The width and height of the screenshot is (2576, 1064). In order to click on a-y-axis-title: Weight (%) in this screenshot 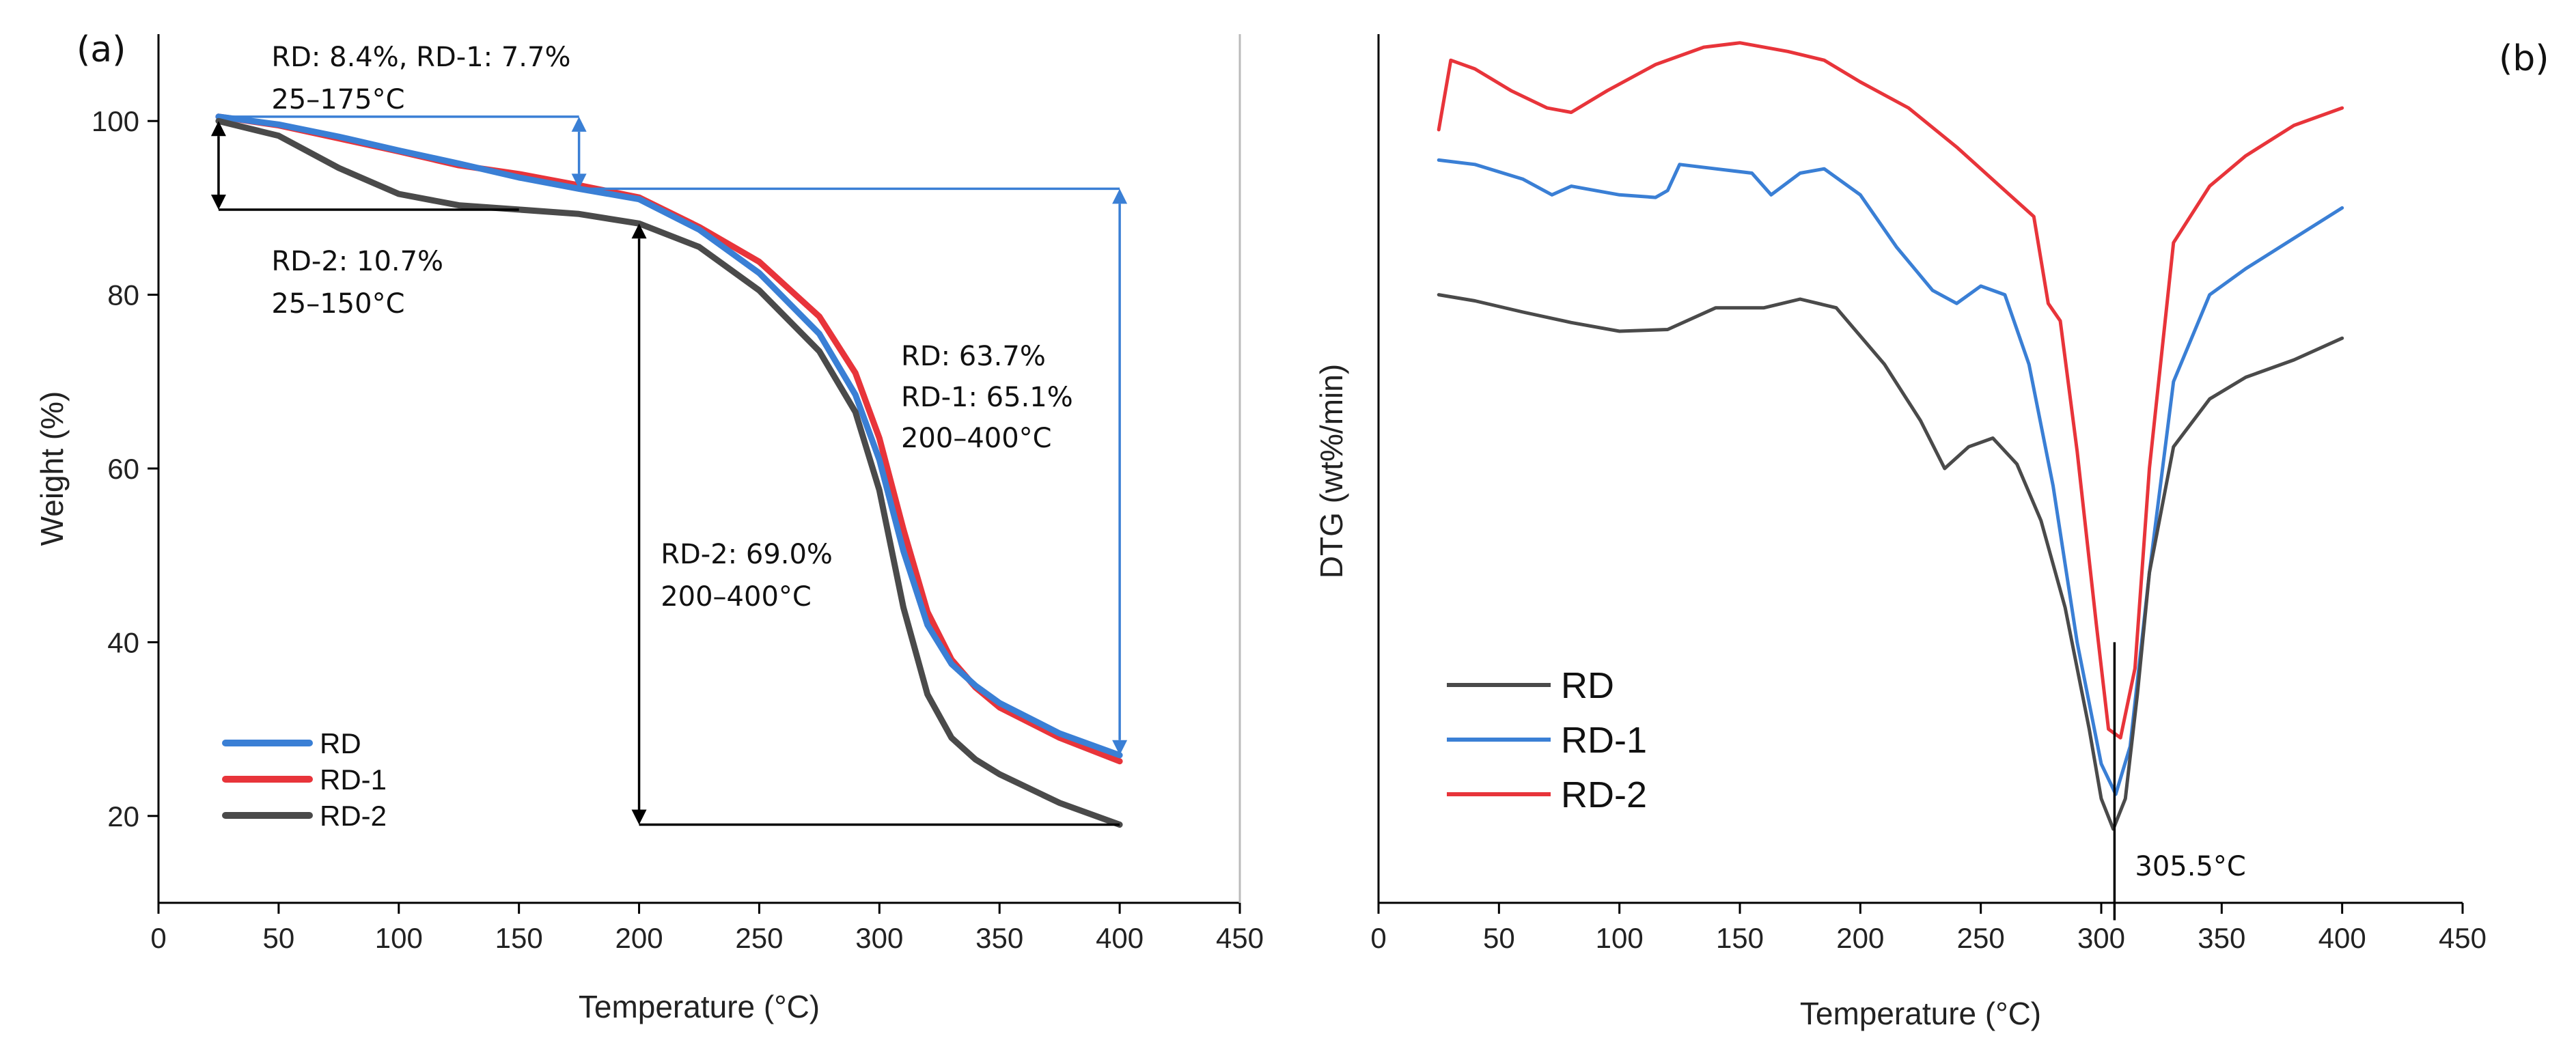, I will do `click(52, 468)`.